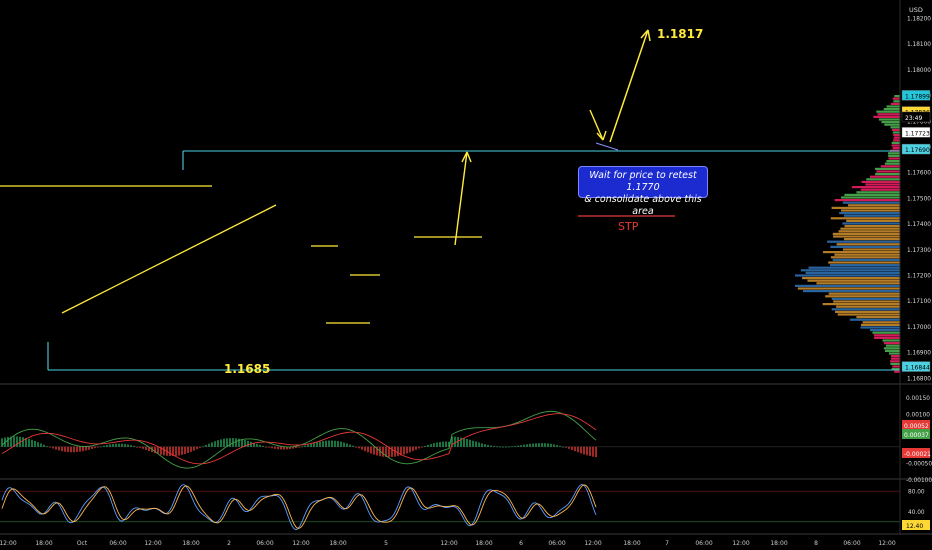 This screenshot has width=932, height=550. I want to click on time-tick-label: 12:00, so click(8, 543).